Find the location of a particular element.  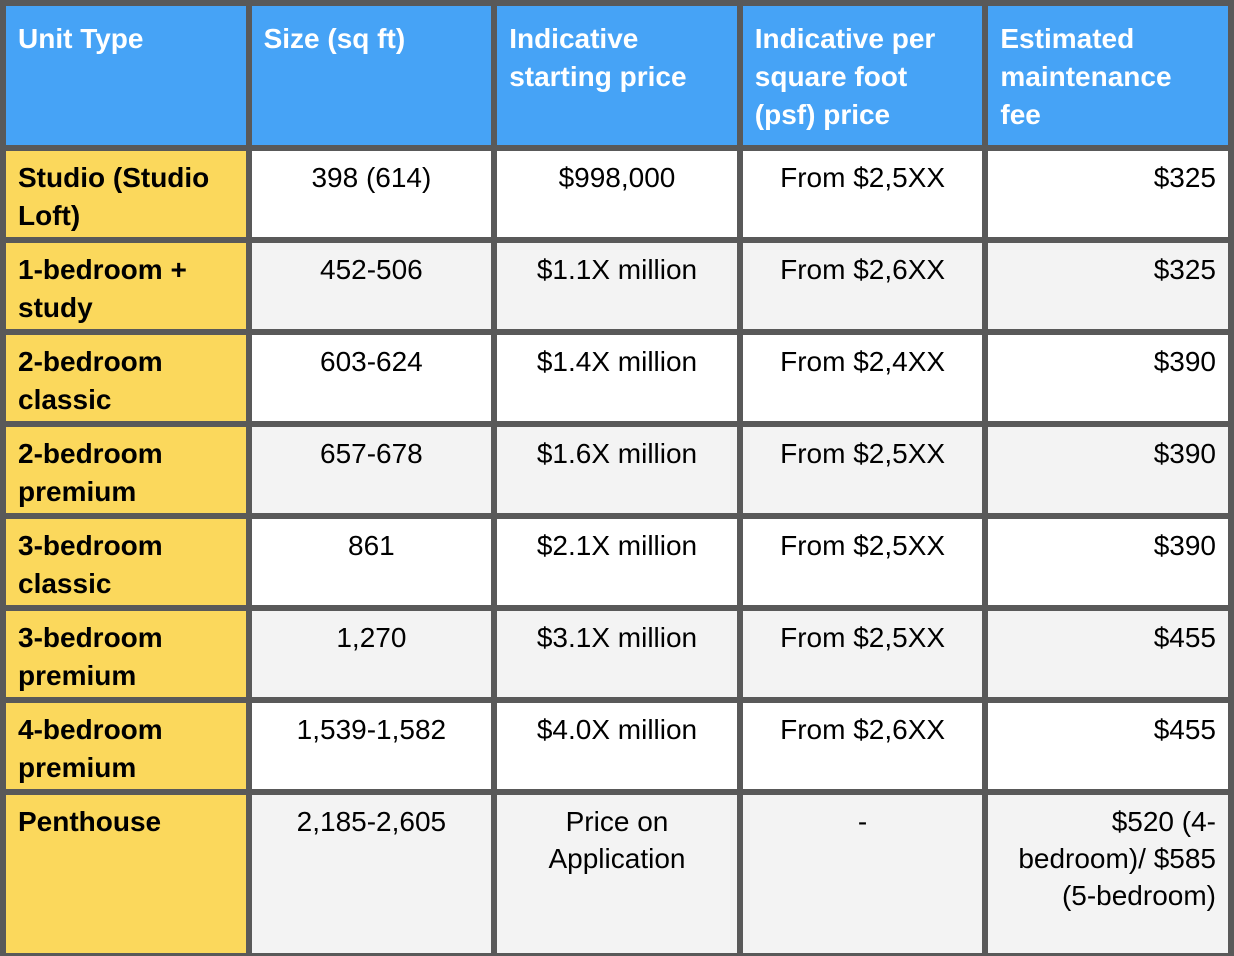

unit-type-cell: Studio (Studio Loft) is located at coordinates (126, 194).